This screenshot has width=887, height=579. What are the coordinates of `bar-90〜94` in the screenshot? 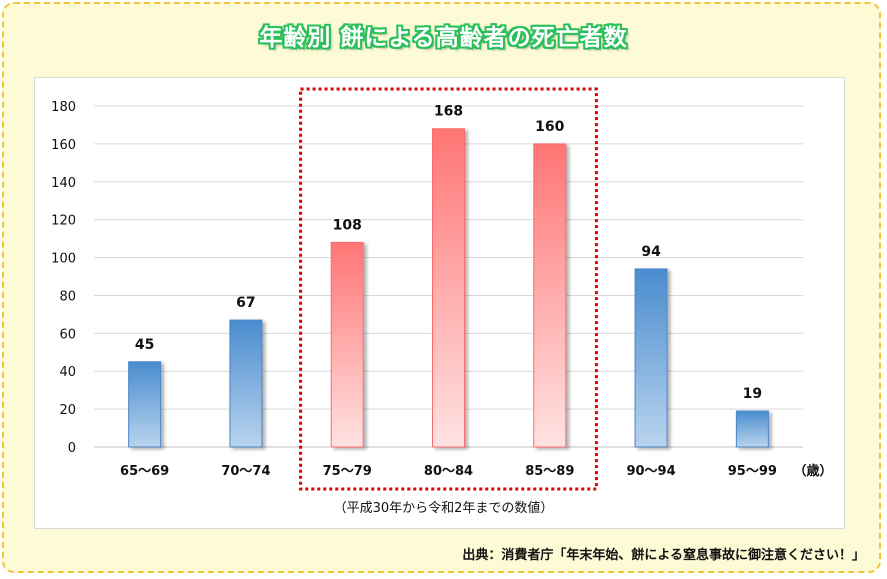 It's located at (651, 358).